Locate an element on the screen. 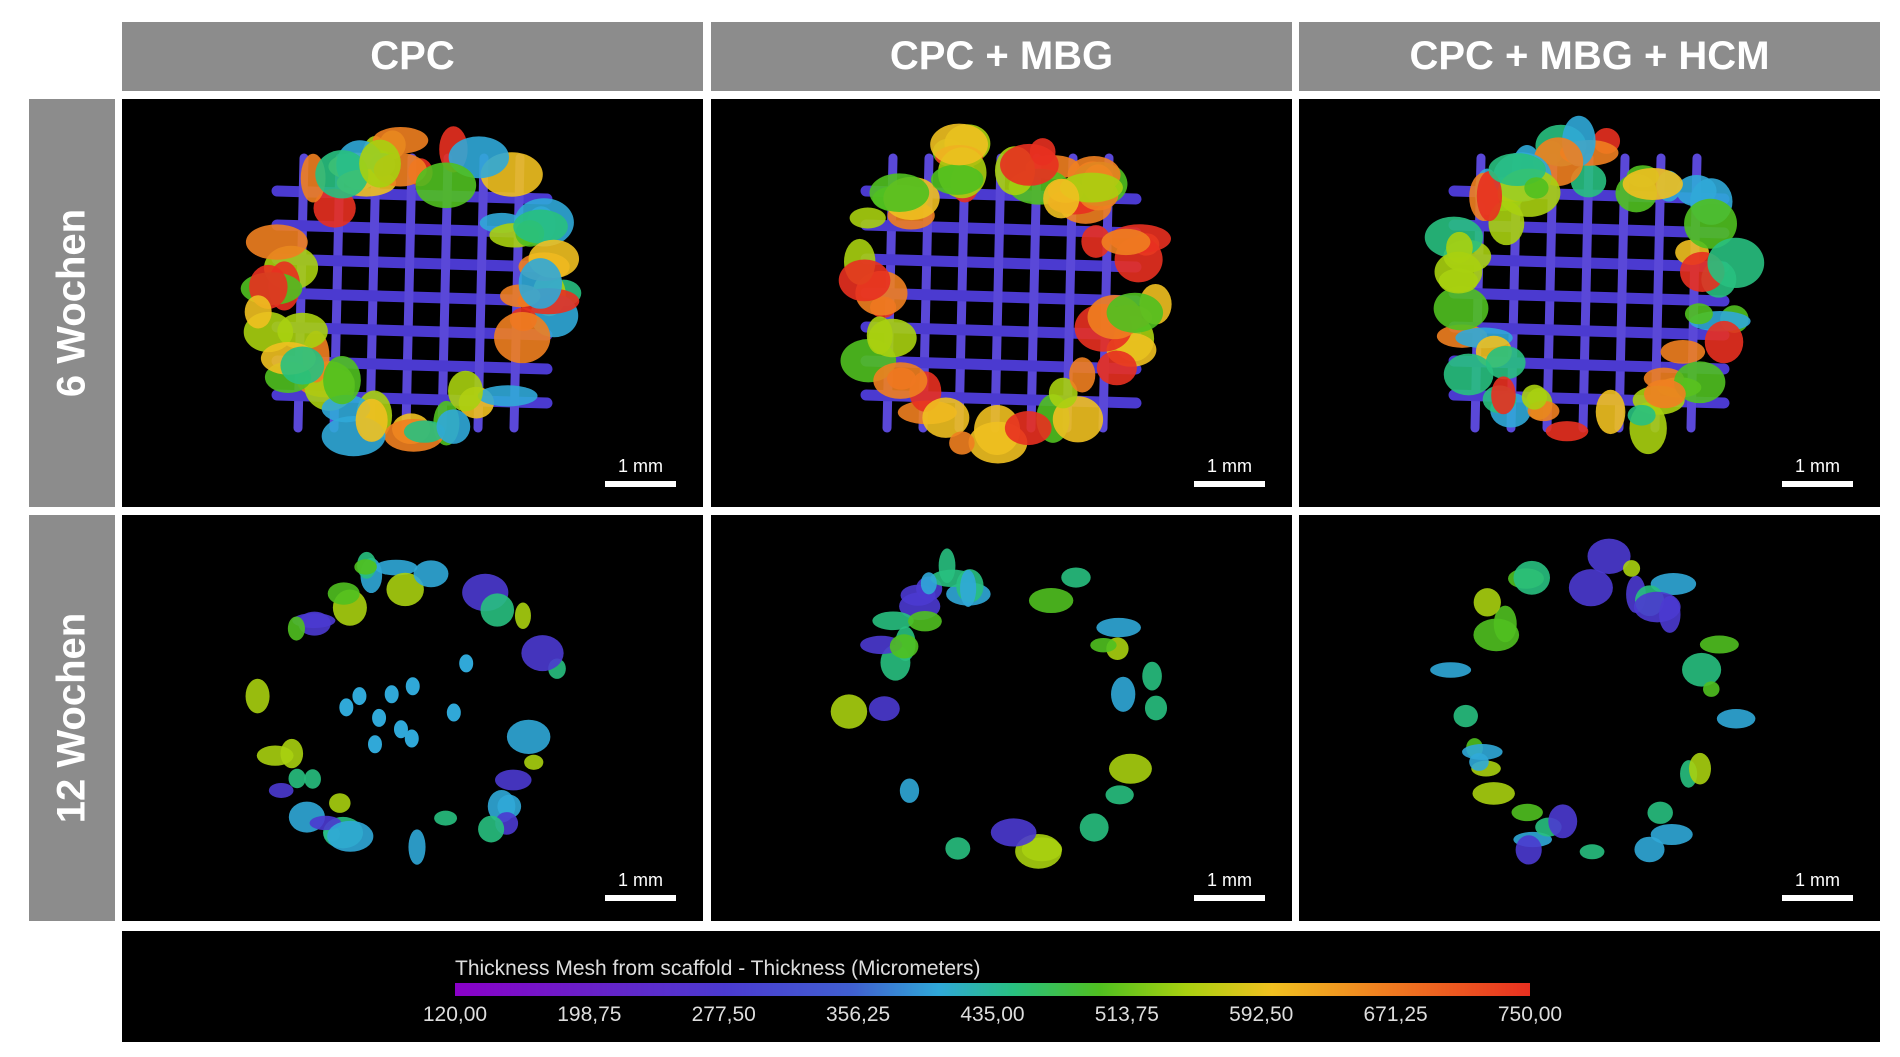 This screenshot has height=1057, width=1900. colorbar-tick: 435,00 is located at coordinates (992, 1014).